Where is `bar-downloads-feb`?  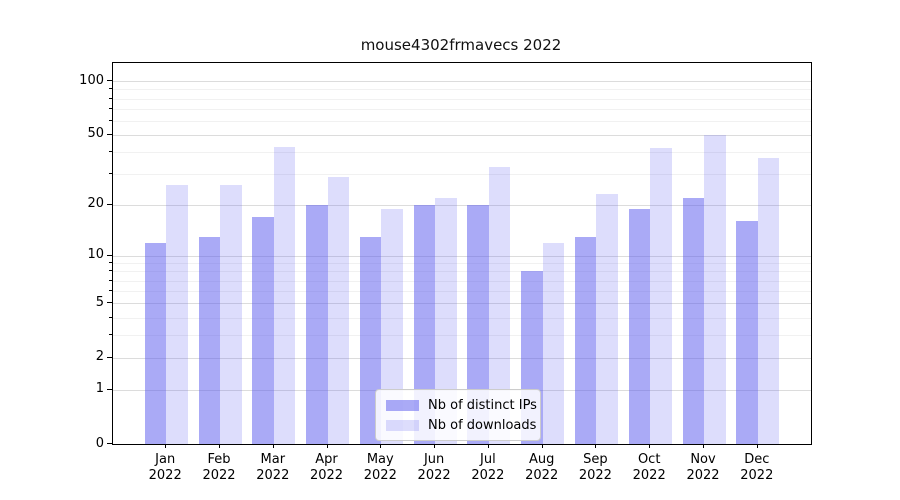
bar-downloads-feb is located at coordinates (231, 315).